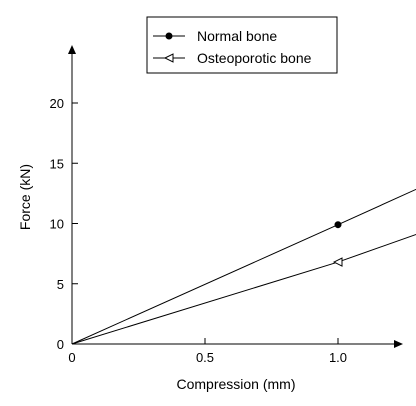  I want to click on x-ticks: 00.51.01.52.0, so click(207, 351).